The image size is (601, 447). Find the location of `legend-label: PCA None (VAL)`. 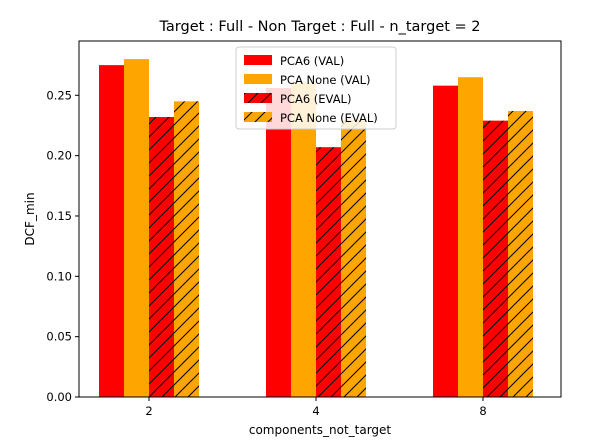

legend-label: PCA None (VAL) is located at coordinates (325, 80).